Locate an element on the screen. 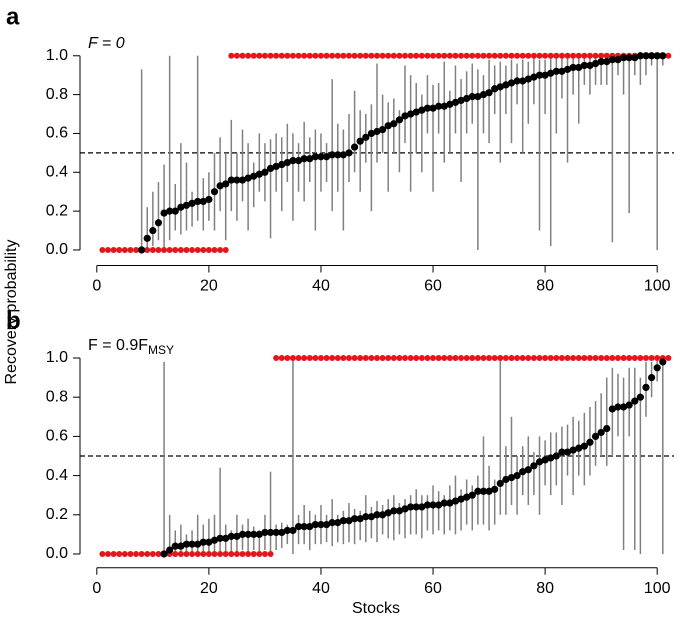 The height and width of the screenshot is (629, 685). annotation-main: F = 0.9F is located at coordinates (118, 345).